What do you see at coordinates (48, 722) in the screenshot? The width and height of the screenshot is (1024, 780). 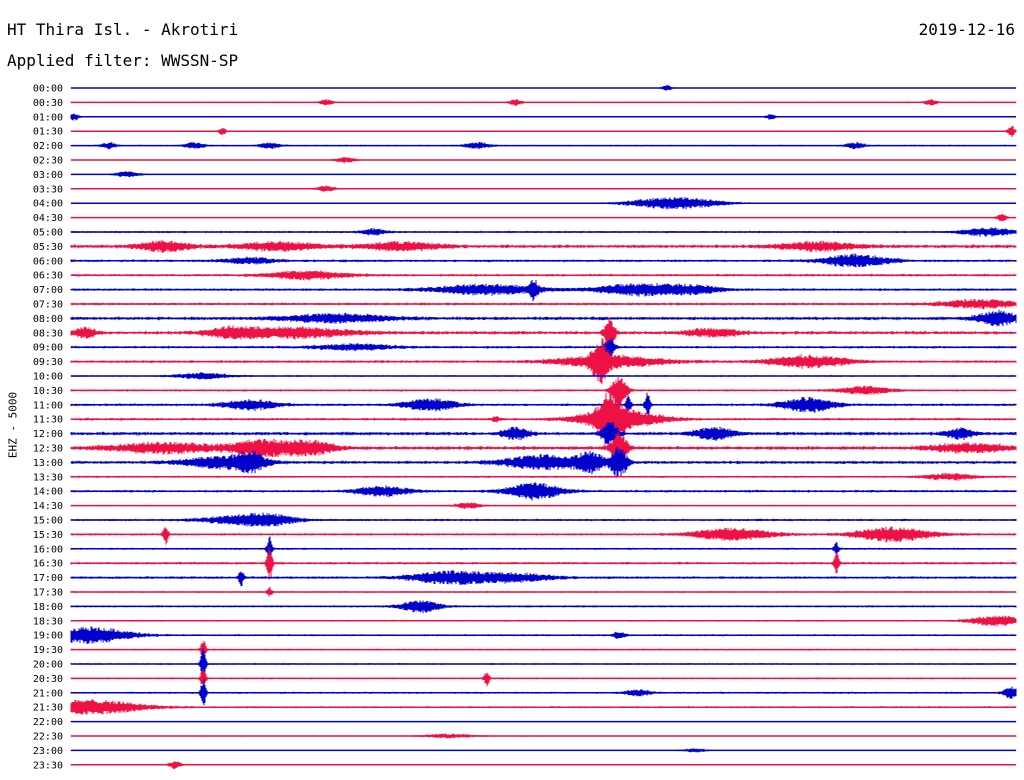 I see `time-tick-label: 22:00` at bounding box center [48, 722].